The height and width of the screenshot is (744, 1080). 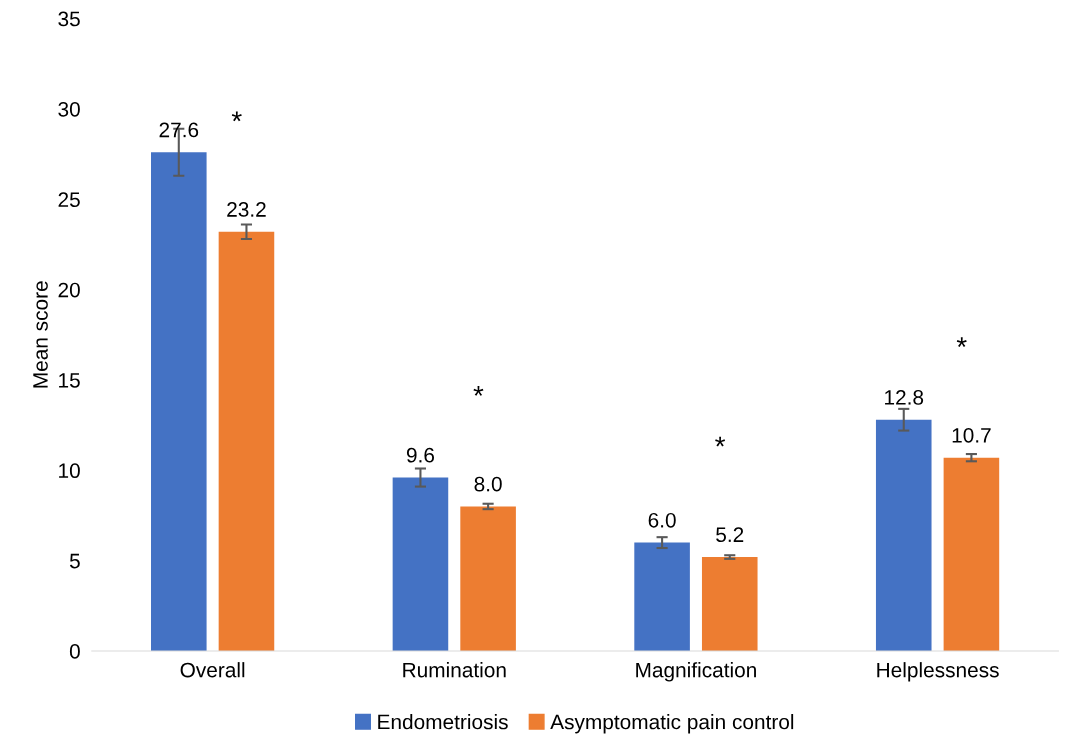 I want to click on y-tick-label: 35, so click(x=69, y=19).